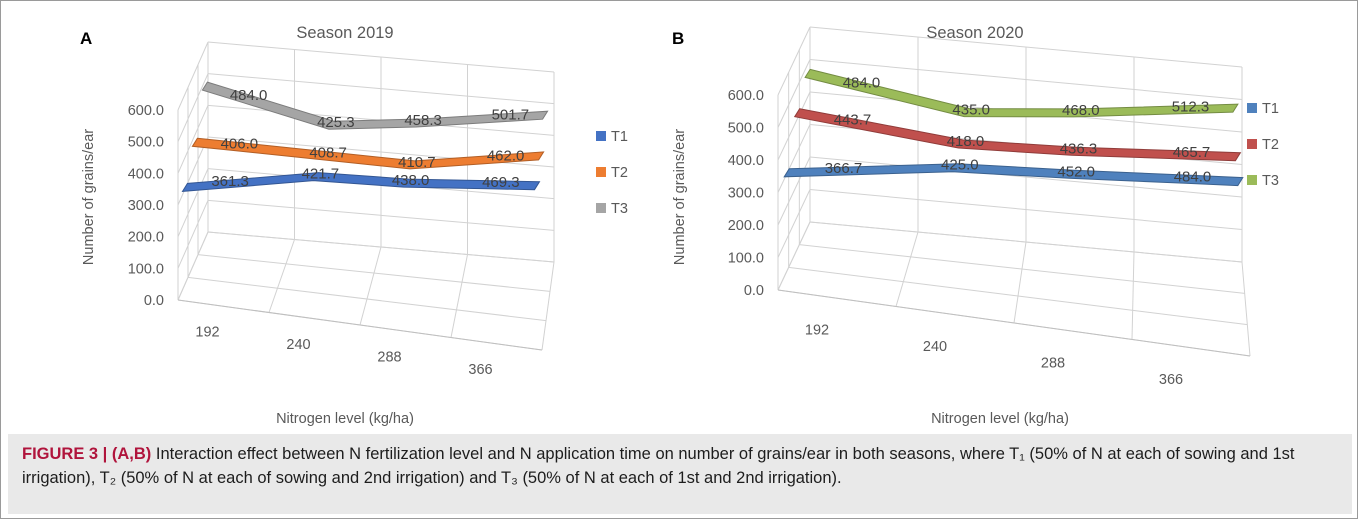 The height and width of the screenshot is (521, 1360). Describe the element at coordinates (853, 119) in the screenshot. I see `data-label: 443.7` at that location.